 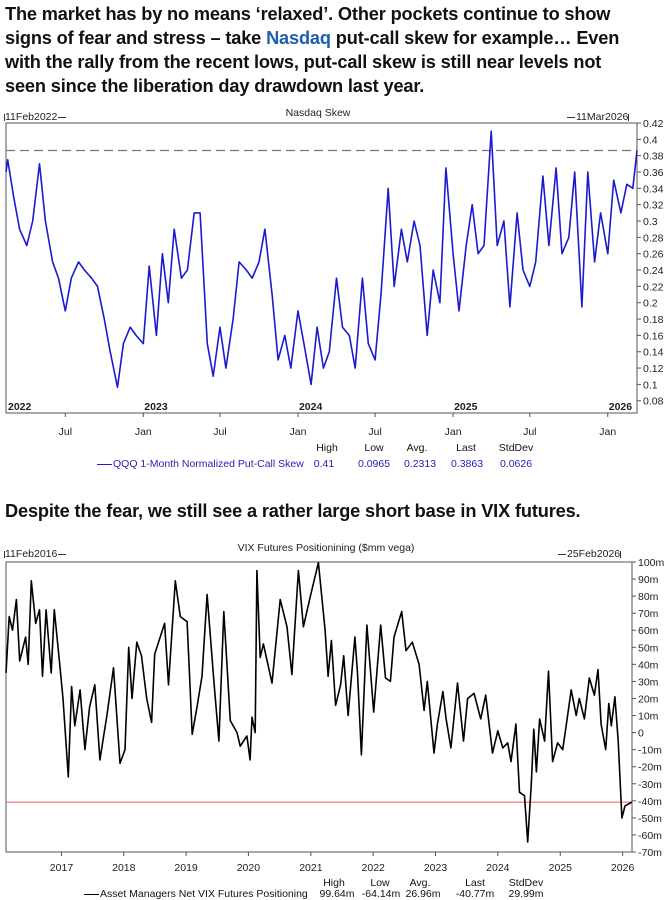 What do you see at coordinates (653, 320) in the screenshot?
I see `y-tick-label: 0.18` at bounding box center [653, 320].